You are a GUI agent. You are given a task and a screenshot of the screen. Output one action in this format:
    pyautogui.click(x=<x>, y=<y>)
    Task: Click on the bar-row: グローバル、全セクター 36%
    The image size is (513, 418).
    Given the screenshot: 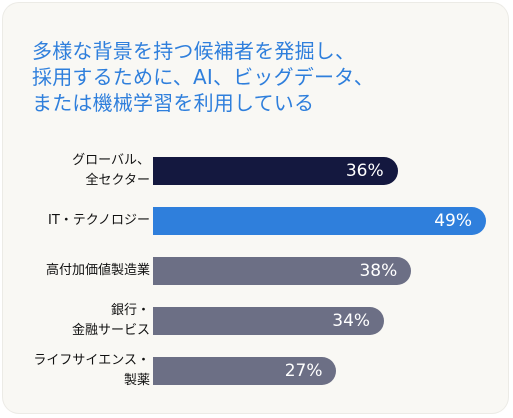 What is the action you would take?
    pyautogui.click(x=256, y=171)
    